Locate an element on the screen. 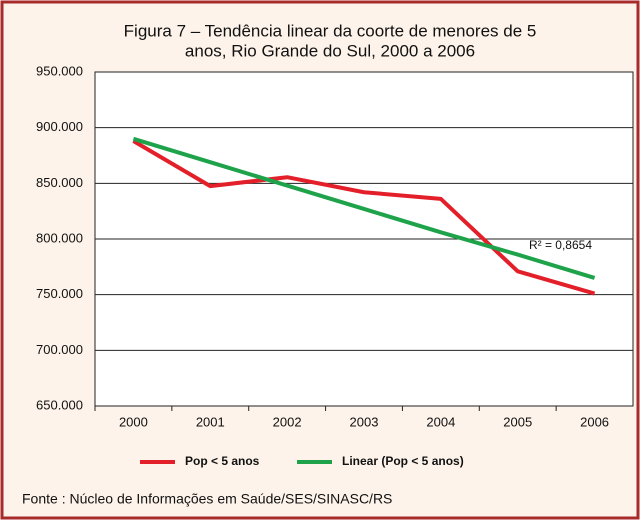 Image resolution: width=640 pixels, height=520 pixels. y-tick-label: 650.000 is located at coordinates (59, 404).